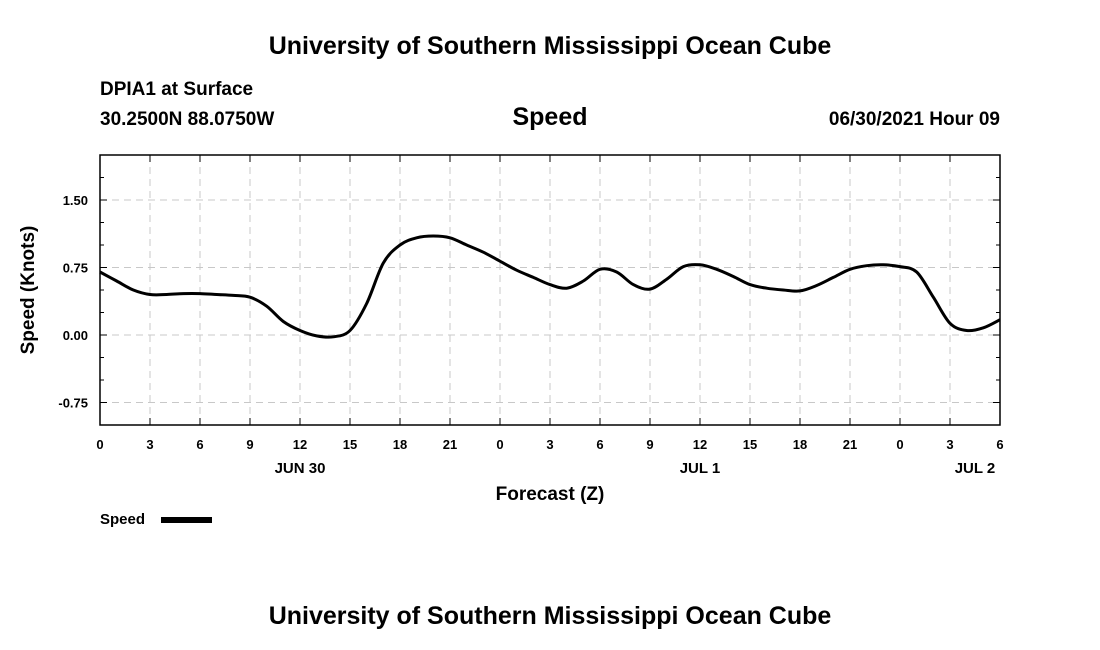  What do you see at coordinates (75, 200) in the screenshot?
I see `y-tick-label: 1.50` at bounding box center [75, 200].